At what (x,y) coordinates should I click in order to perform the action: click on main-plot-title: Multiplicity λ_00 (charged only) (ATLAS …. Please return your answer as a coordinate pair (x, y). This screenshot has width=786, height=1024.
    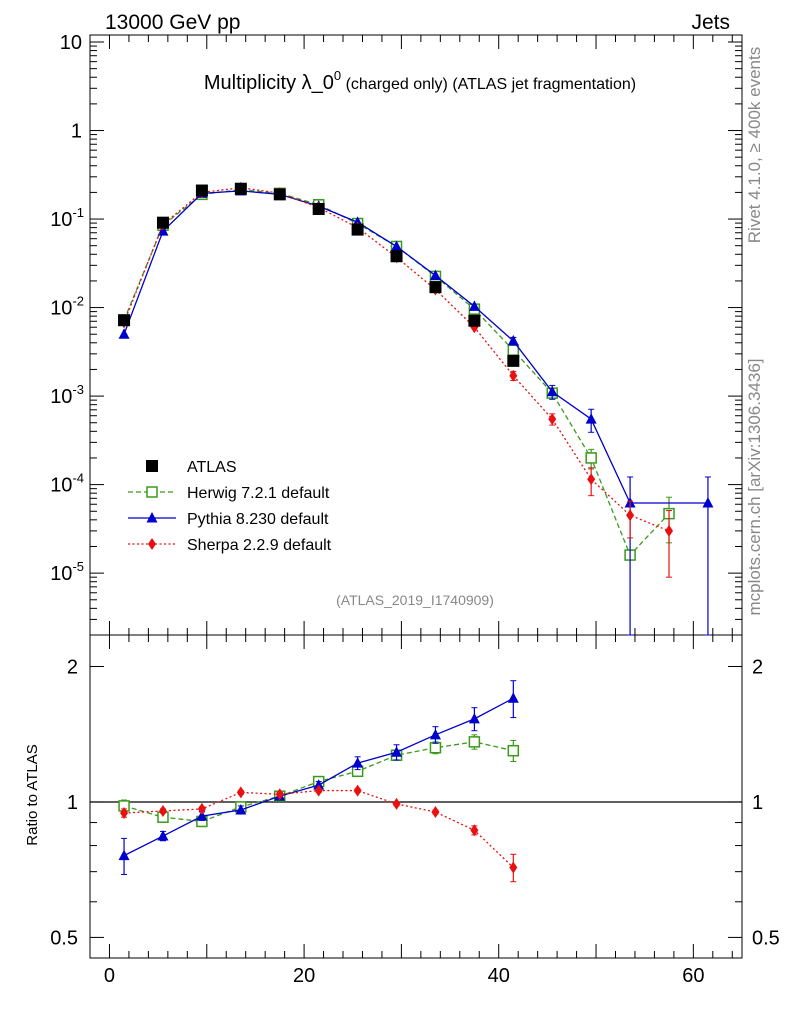
    Looking at the image, I should click on (420, 81).